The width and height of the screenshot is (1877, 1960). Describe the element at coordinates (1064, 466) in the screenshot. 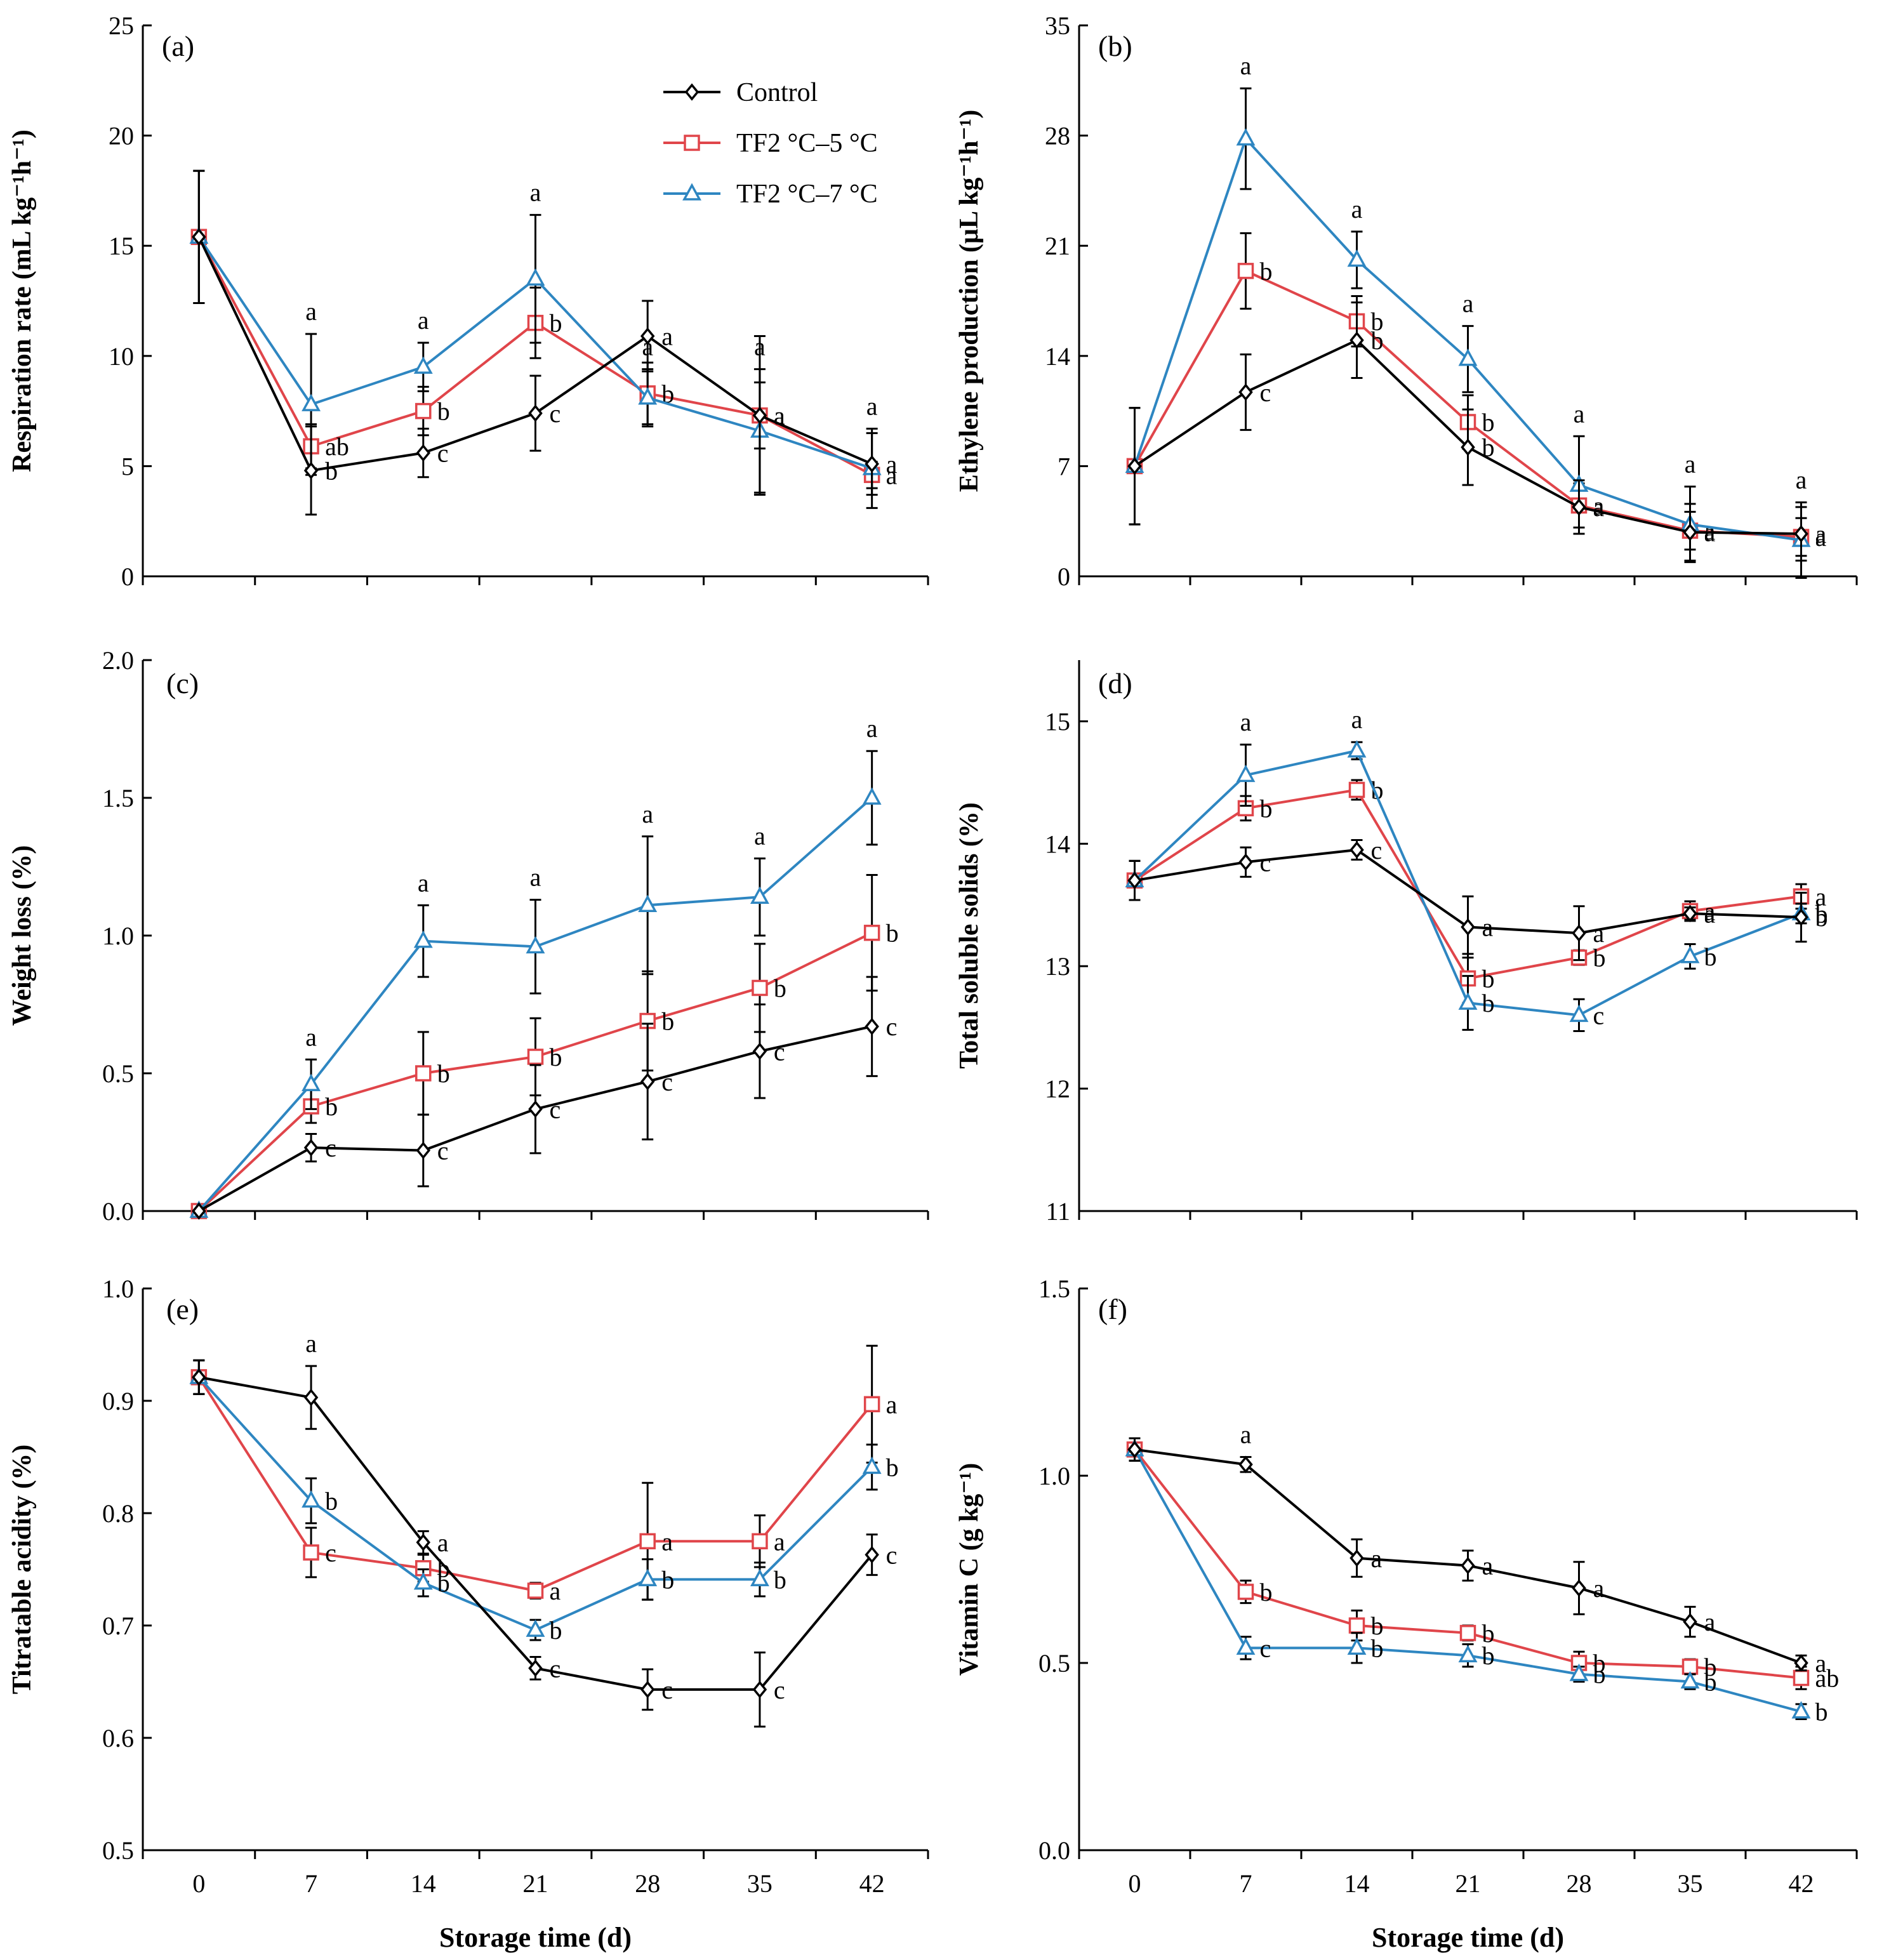

I see `y-tick-label: 7` at that location.